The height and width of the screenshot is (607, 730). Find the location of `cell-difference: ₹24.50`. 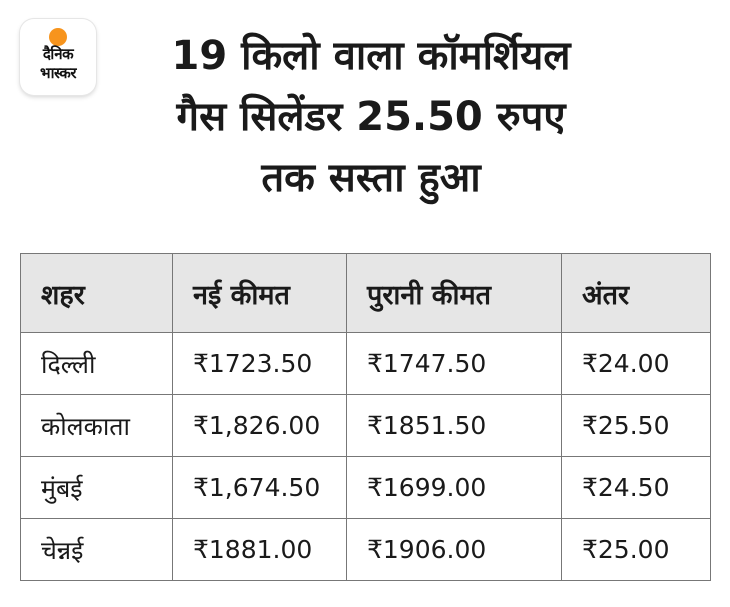

cell-difference: ₹24.50 is located at coordinates (636, 487).